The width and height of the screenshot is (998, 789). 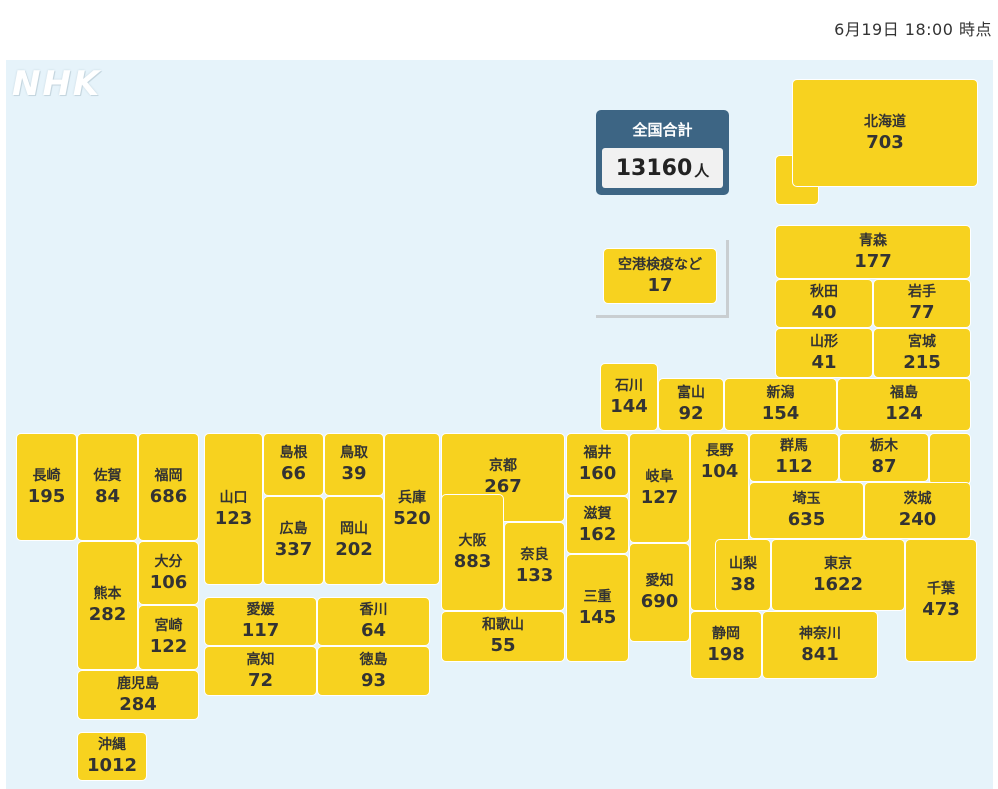 I want to click on tile-tochigi: 栃木 87, so click(x=884, y=457).